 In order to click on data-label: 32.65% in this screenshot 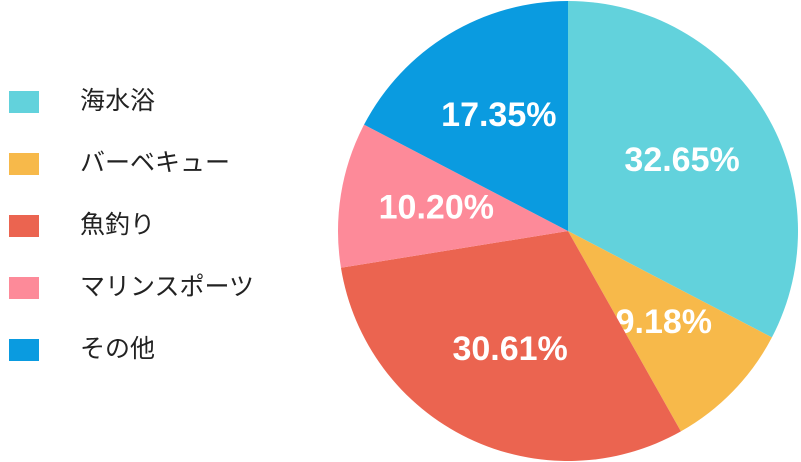, I will do `click(681, 160)`.